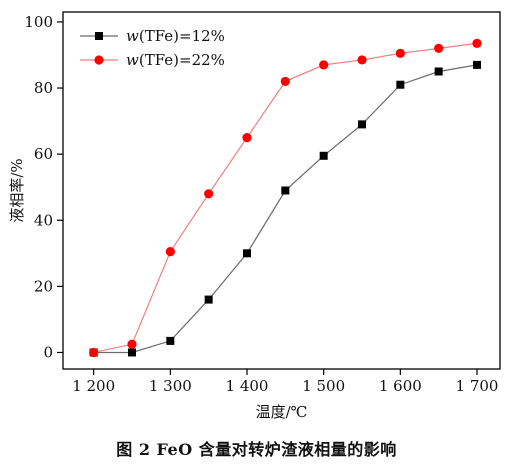 The width and height of the screenshot is (513, 476). Describe the element at coordinates (400, 386) in the screenshot. I see `x-tick-label: 1 600` at that location.